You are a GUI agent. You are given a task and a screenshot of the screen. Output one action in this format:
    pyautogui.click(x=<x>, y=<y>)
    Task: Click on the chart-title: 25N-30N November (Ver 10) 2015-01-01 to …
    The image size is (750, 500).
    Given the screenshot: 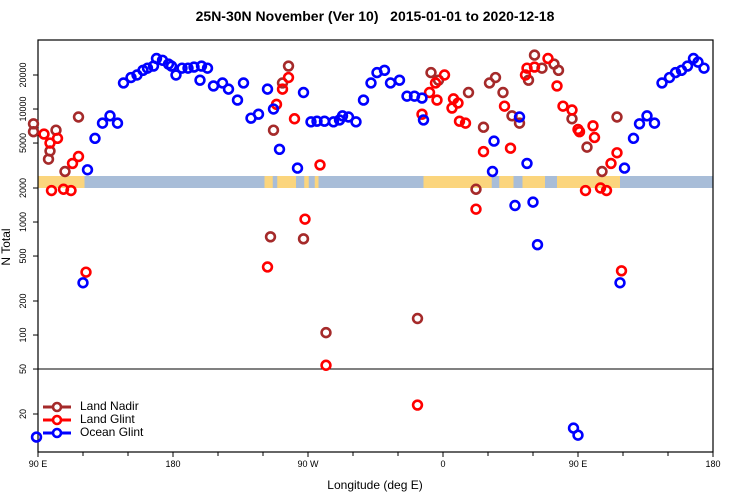 What is the action you would take?
    pyautogui.click(x=375, y=16)
    